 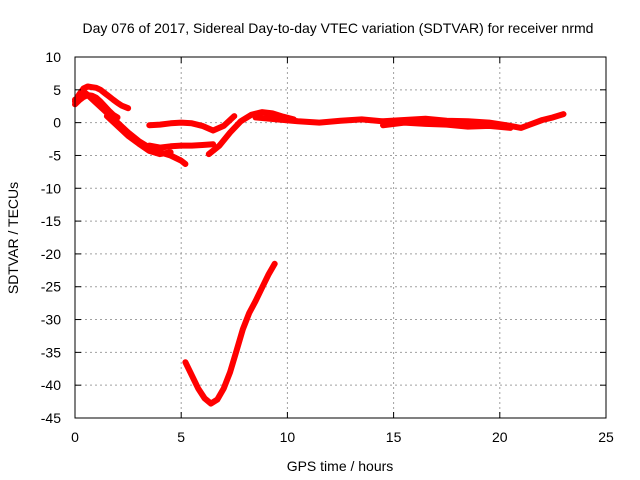 What do you see at coordinates (51, 418) in the screenshot?
I see `y-tick-label: -45` at bounding box center [51, 418].